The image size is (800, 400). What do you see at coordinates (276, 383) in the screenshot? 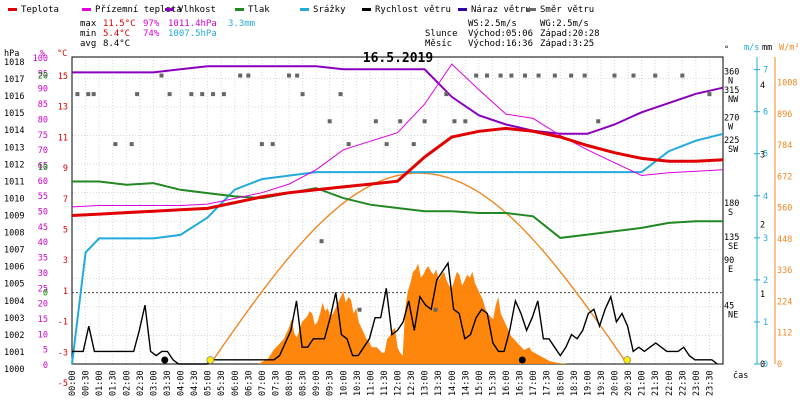
I see `time-tick: 07:30` at bounding box center [276, 383].